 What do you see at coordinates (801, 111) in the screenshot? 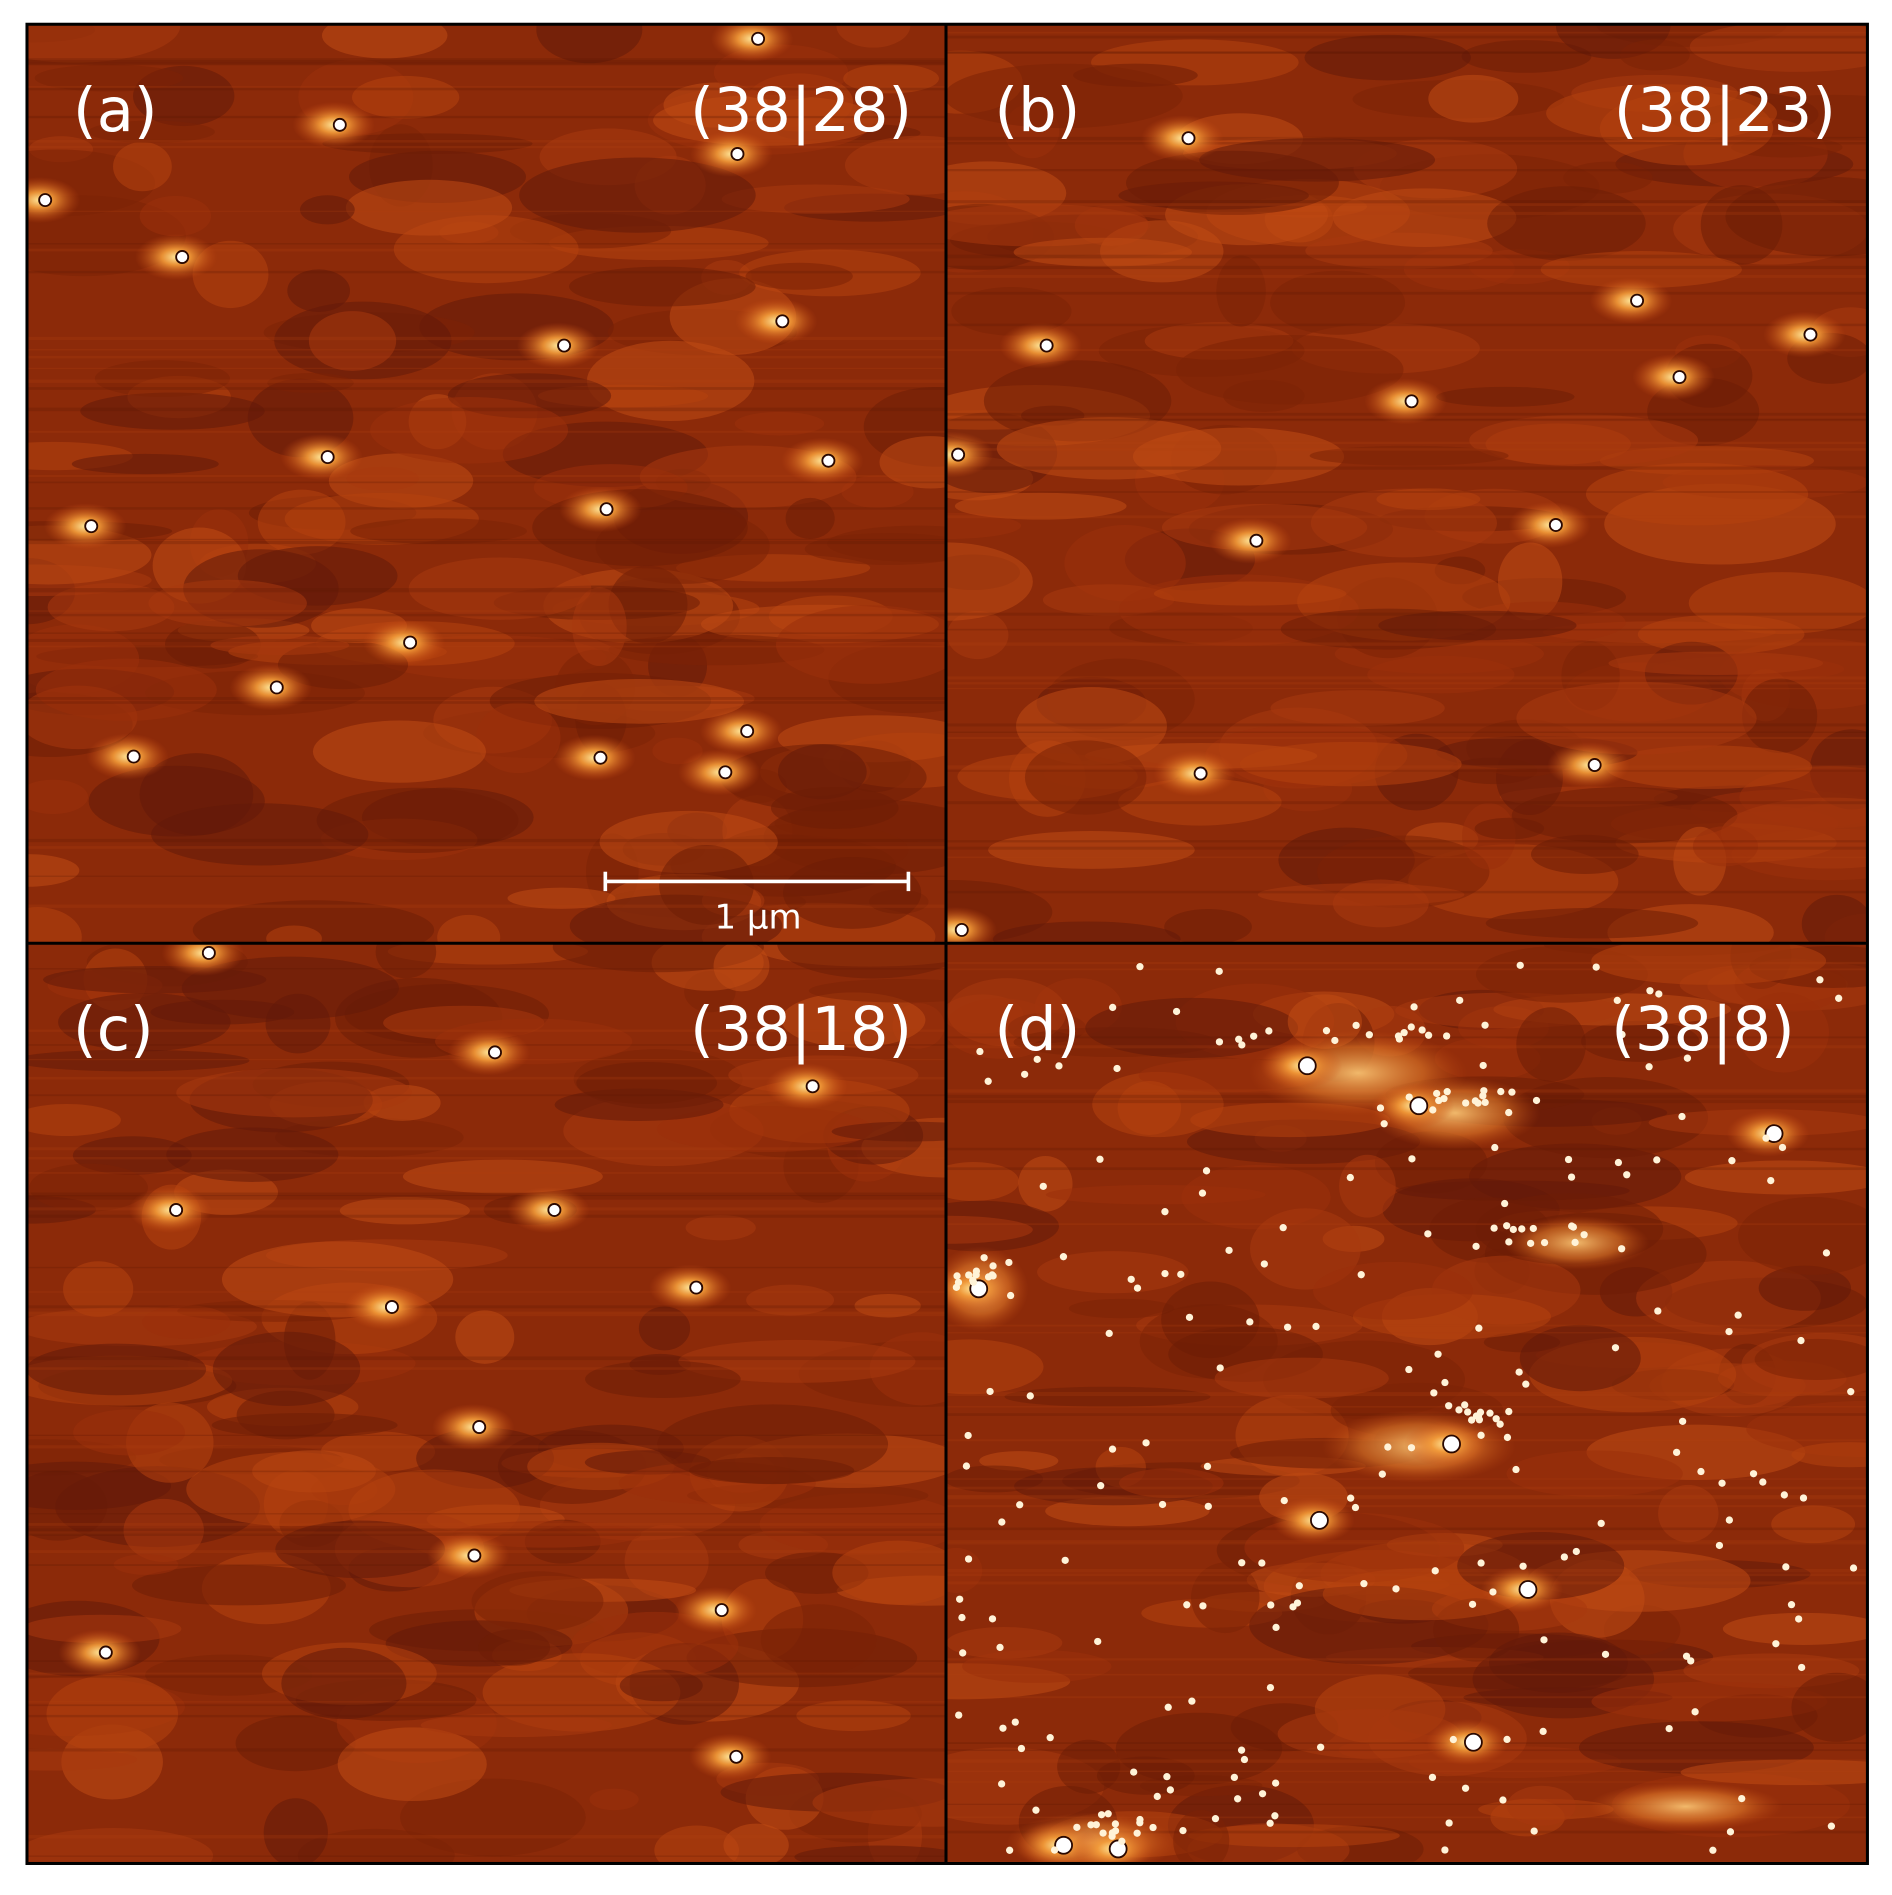
I see `panel-composition: (38|28)` at bounding box center [801, 111].